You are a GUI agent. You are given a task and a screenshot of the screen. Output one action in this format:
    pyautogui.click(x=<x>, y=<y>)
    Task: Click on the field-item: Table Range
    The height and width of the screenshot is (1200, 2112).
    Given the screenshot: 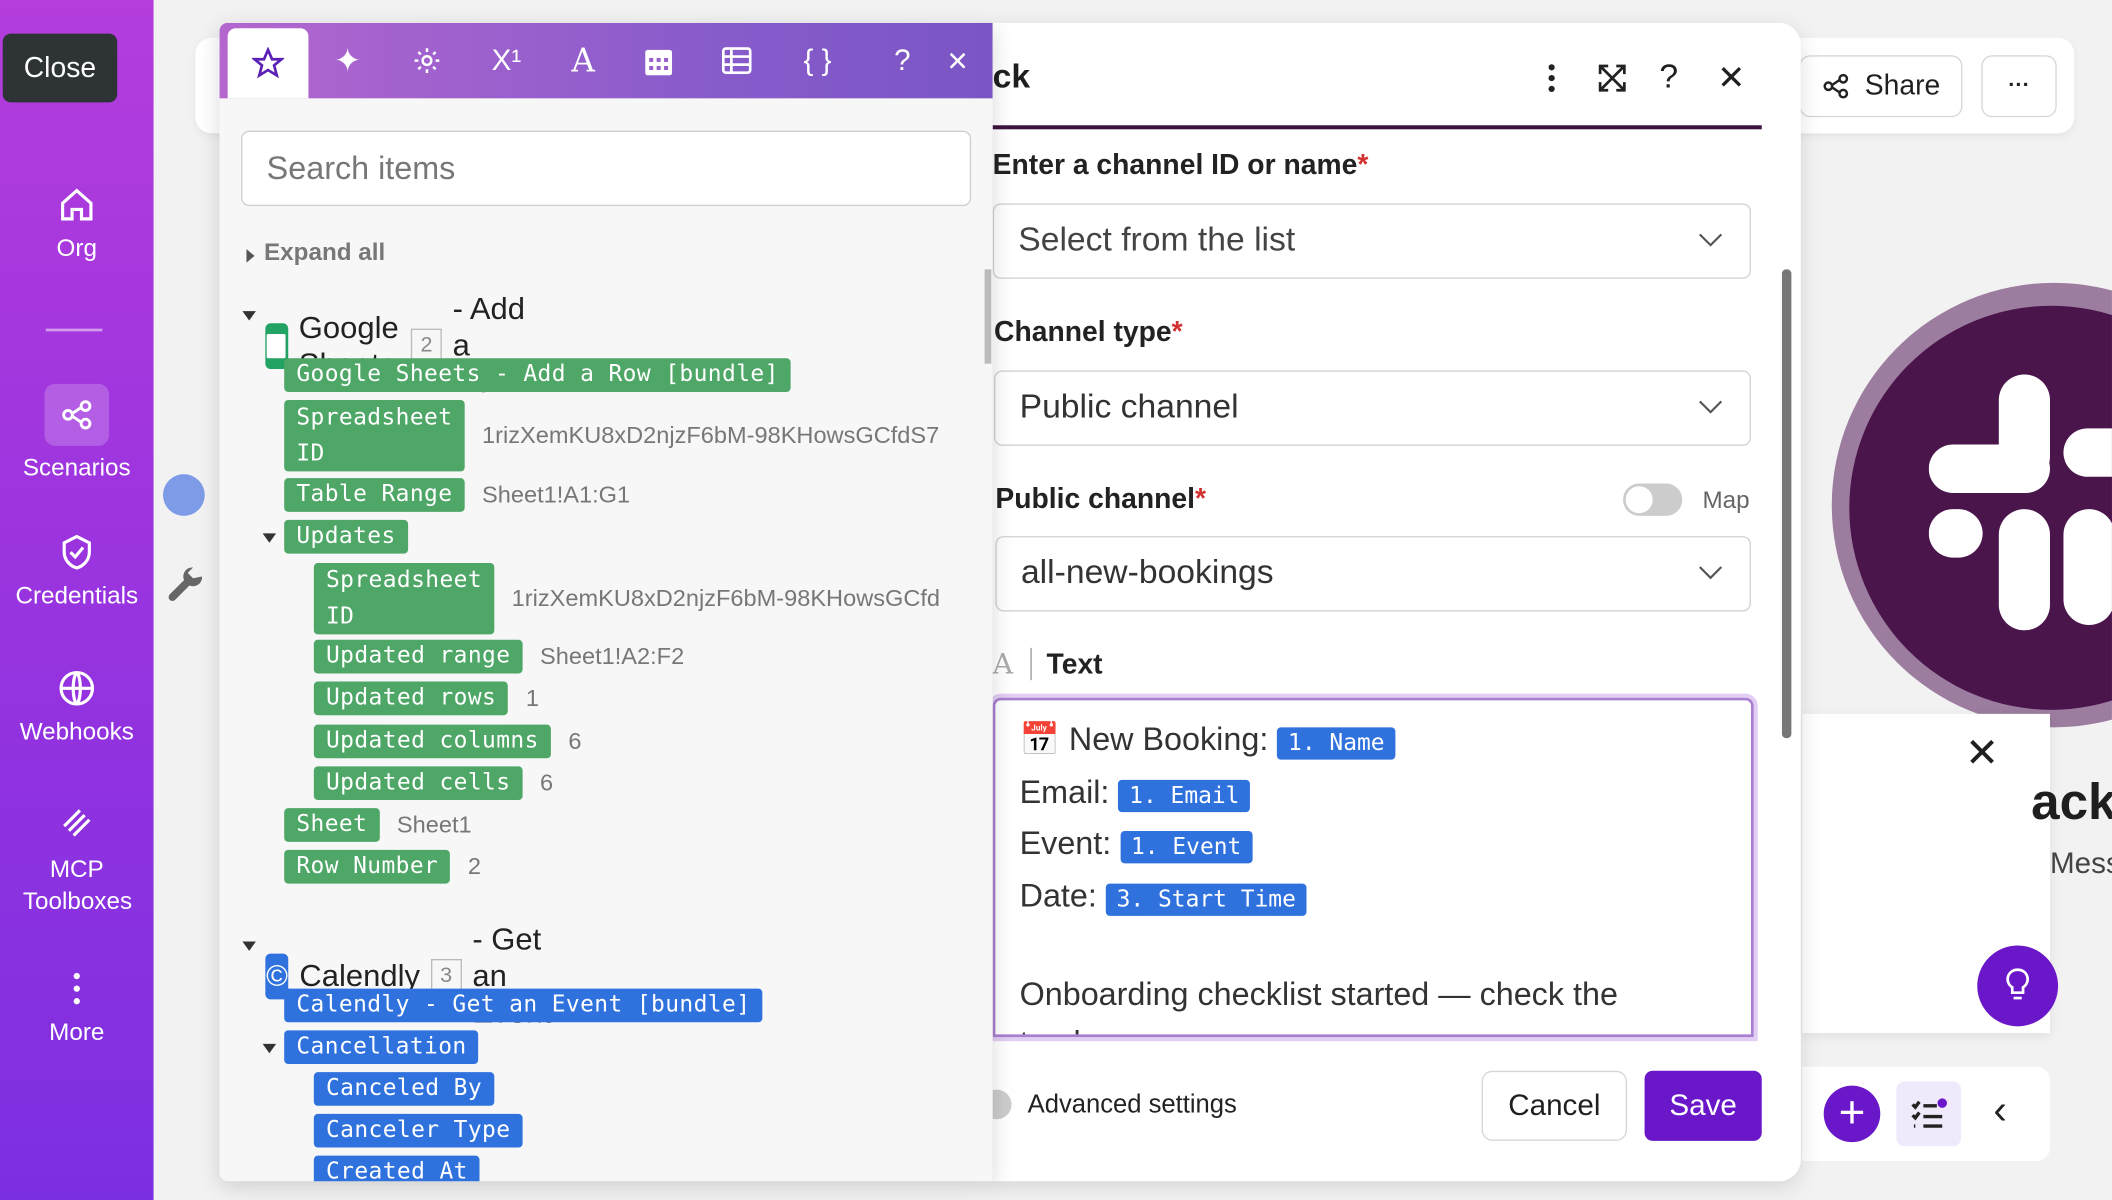 What is the action you would take?
    pyautogui.click(x=374, y=495)
    